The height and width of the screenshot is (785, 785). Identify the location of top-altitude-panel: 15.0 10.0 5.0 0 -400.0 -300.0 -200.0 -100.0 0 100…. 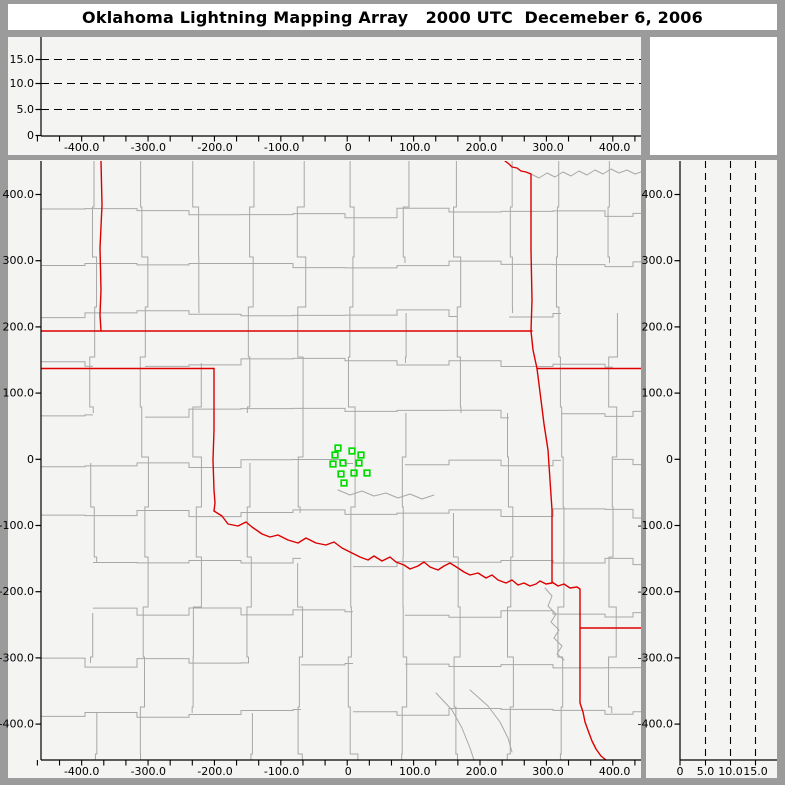
(325, 95).